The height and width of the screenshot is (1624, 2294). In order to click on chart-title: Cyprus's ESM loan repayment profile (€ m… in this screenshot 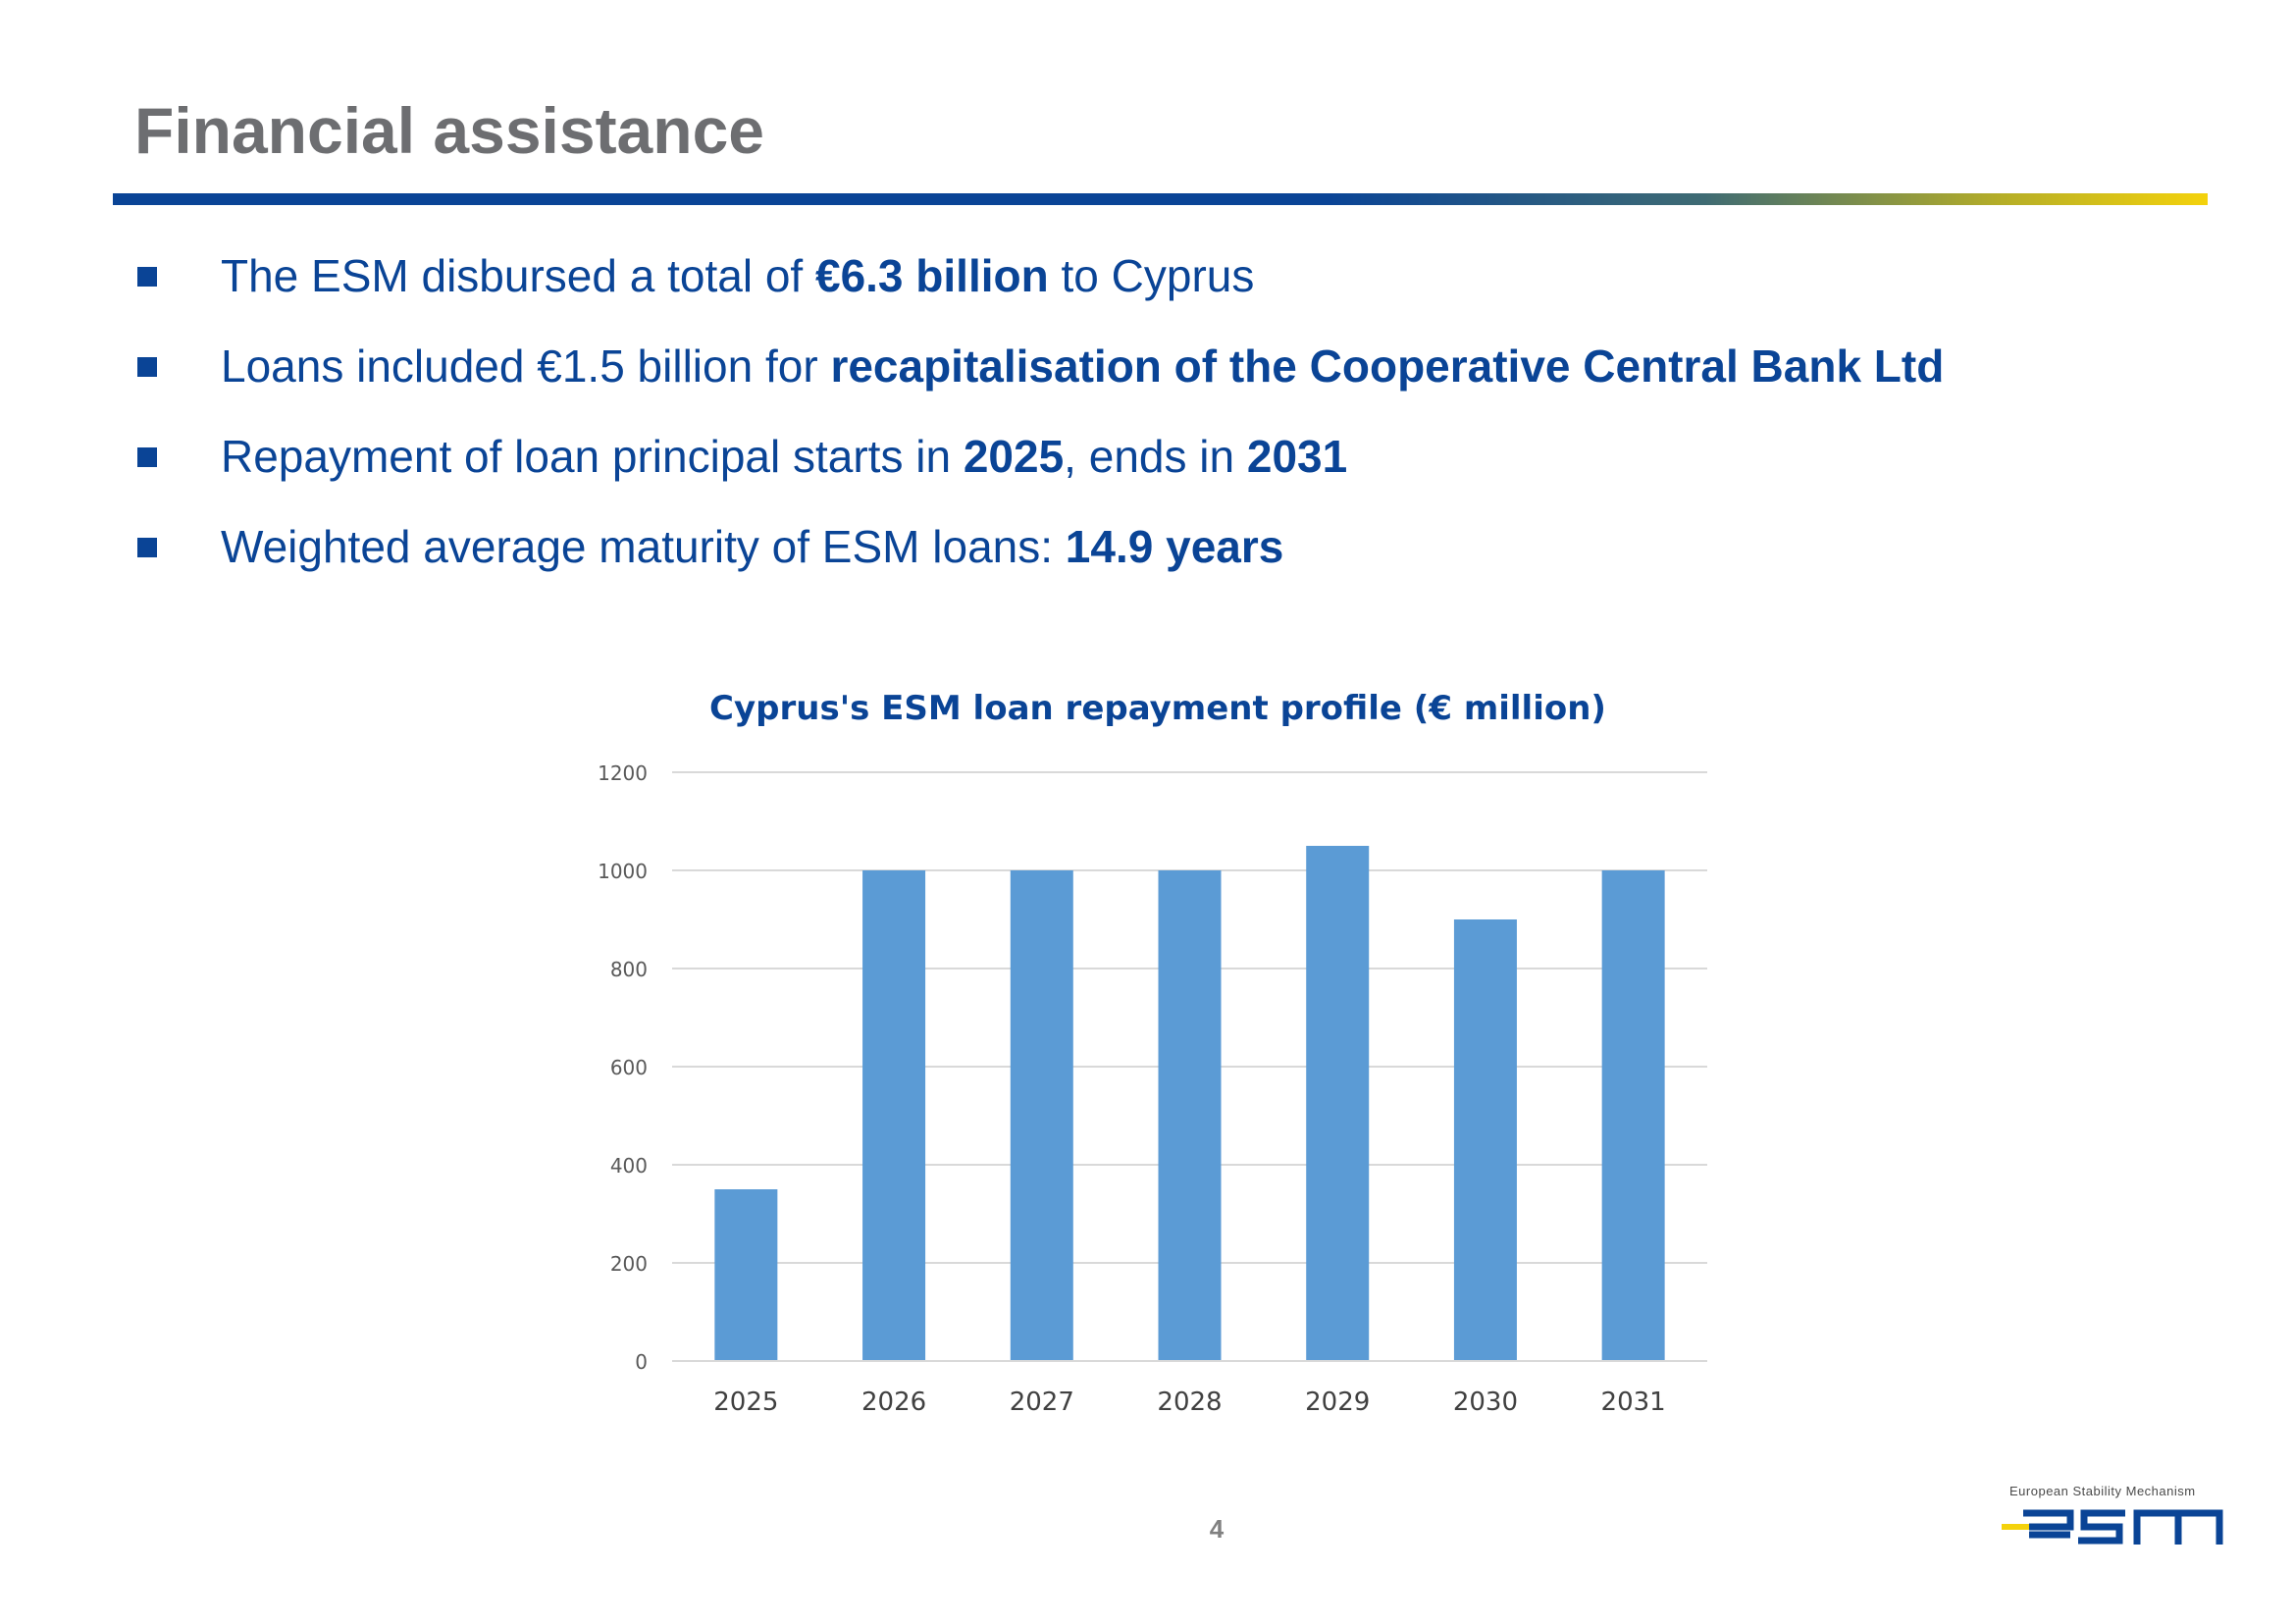, I will do `click(1157, 708)`.